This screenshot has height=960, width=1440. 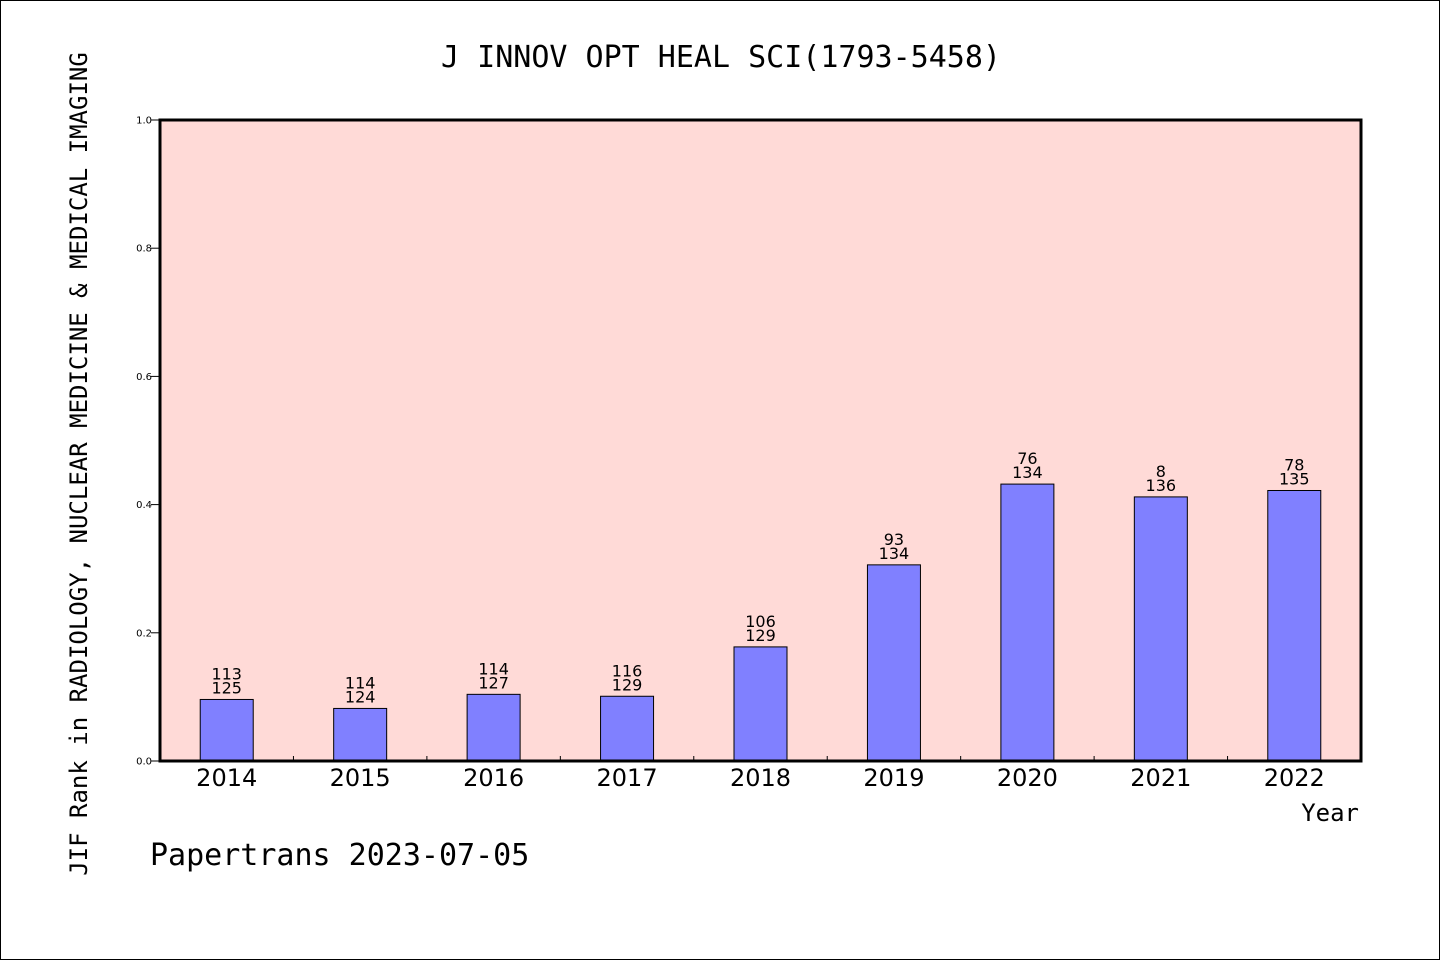 I want to click on bar-2016, so click(x=493, y=727).